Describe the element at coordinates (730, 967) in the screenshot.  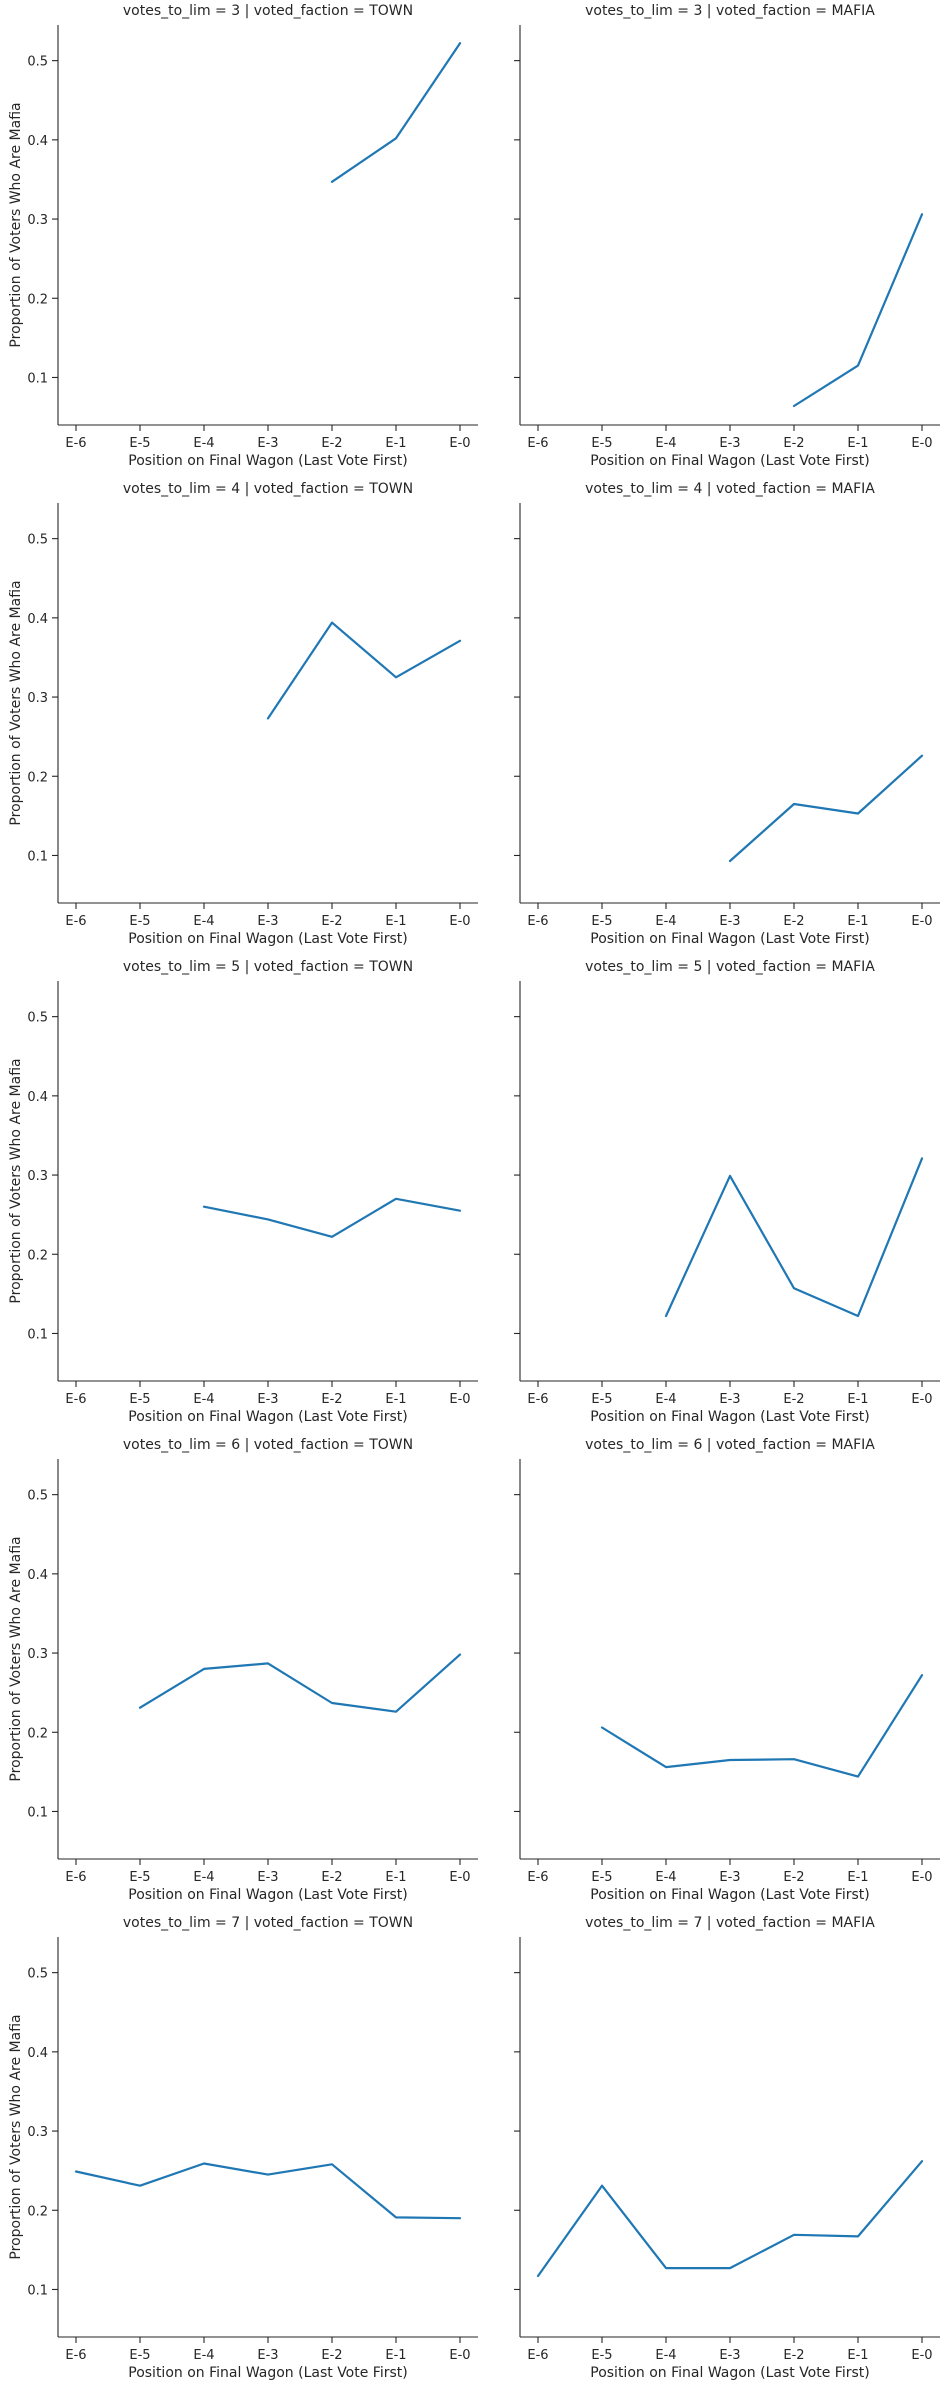
I see `panel-title: votes_to_lim = 5 | voted_faction = MAFIA` at that location.